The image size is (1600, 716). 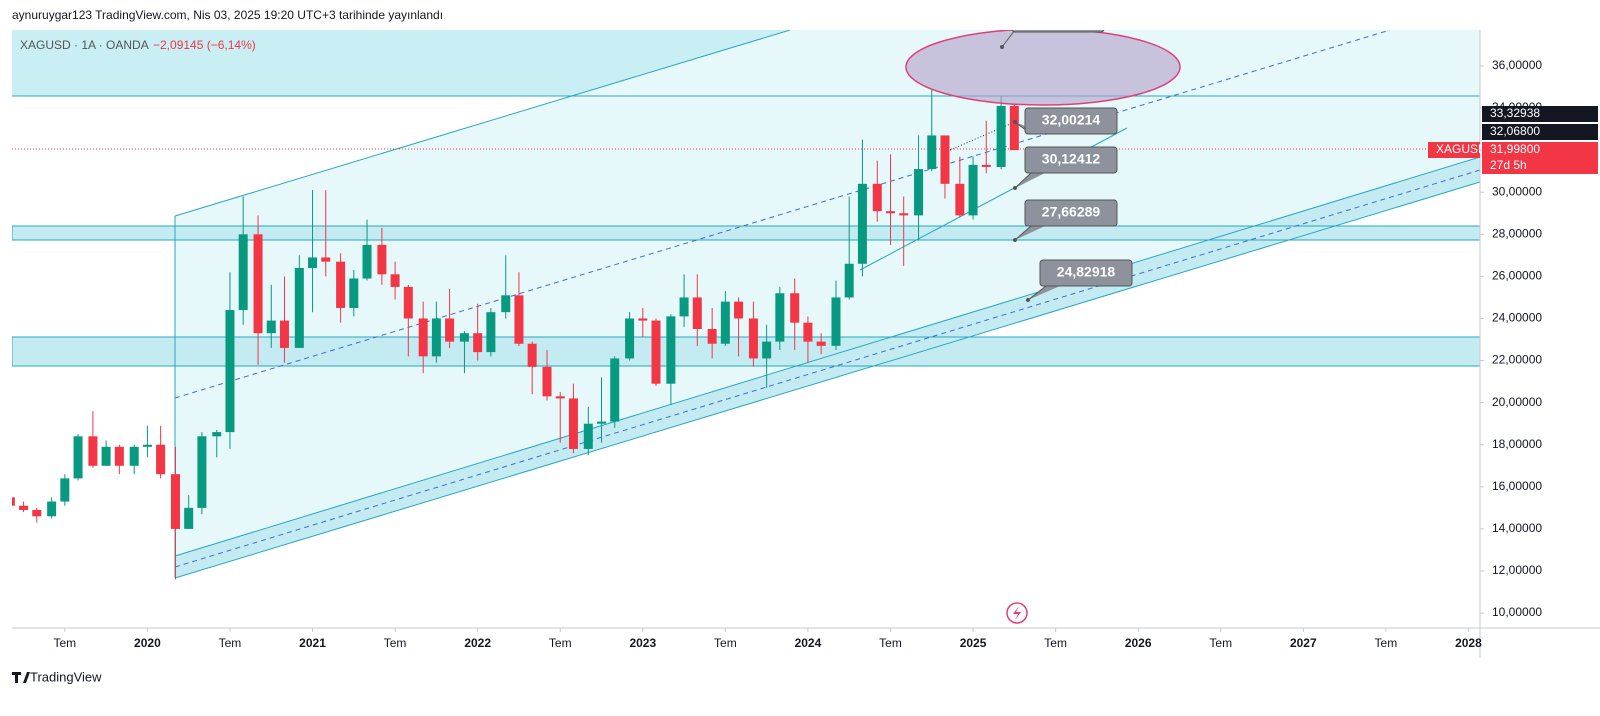 What do you see at coordinates (1515, 131) in the screenshot?
I see `price-label: 32,06800` at bounding box center [1515, 131].